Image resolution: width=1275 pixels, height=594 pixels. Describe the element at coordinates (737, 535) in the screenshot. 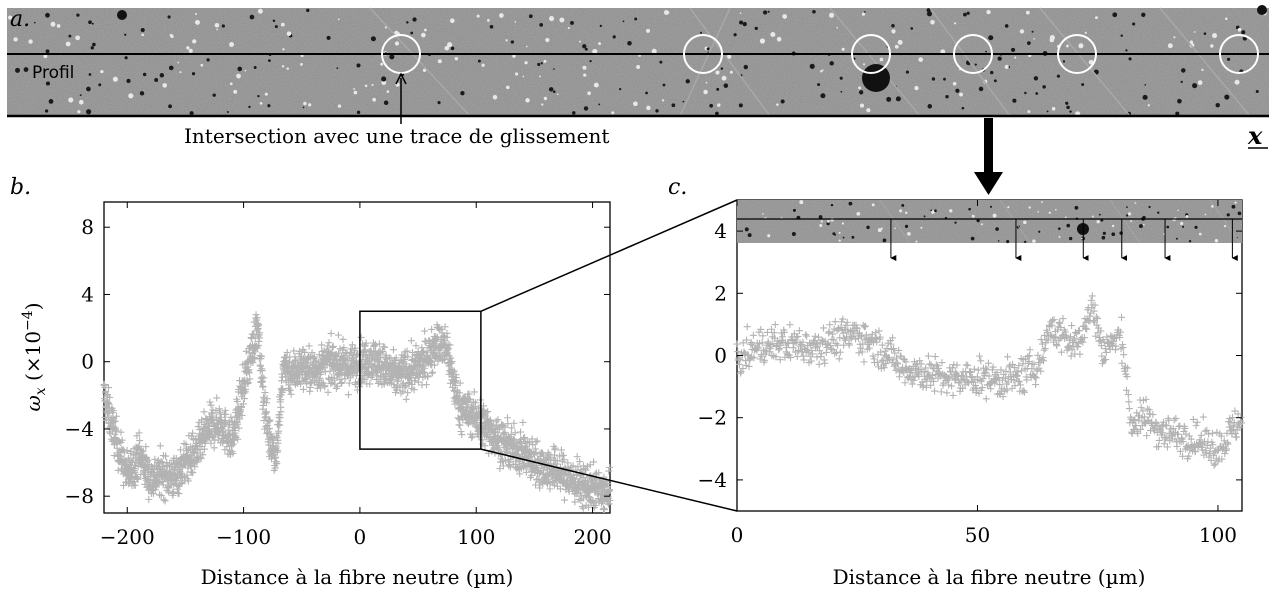

I see `x-tick-label: 0` at that location.